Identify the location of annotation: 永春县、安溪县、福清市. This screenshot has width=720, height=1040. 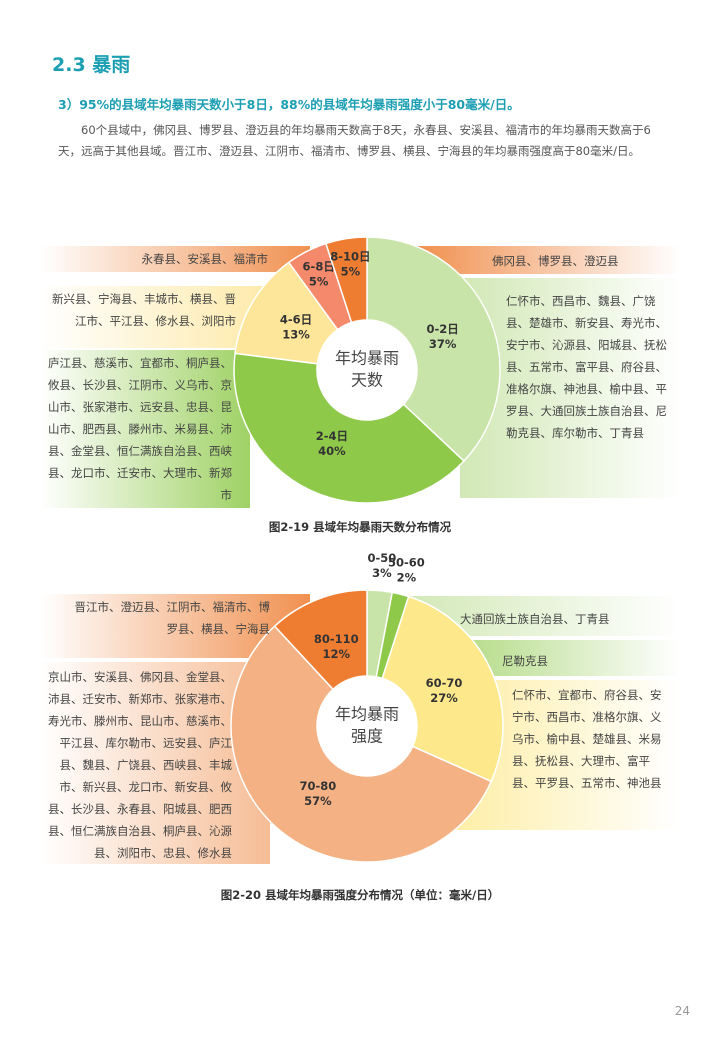
(205, 259).